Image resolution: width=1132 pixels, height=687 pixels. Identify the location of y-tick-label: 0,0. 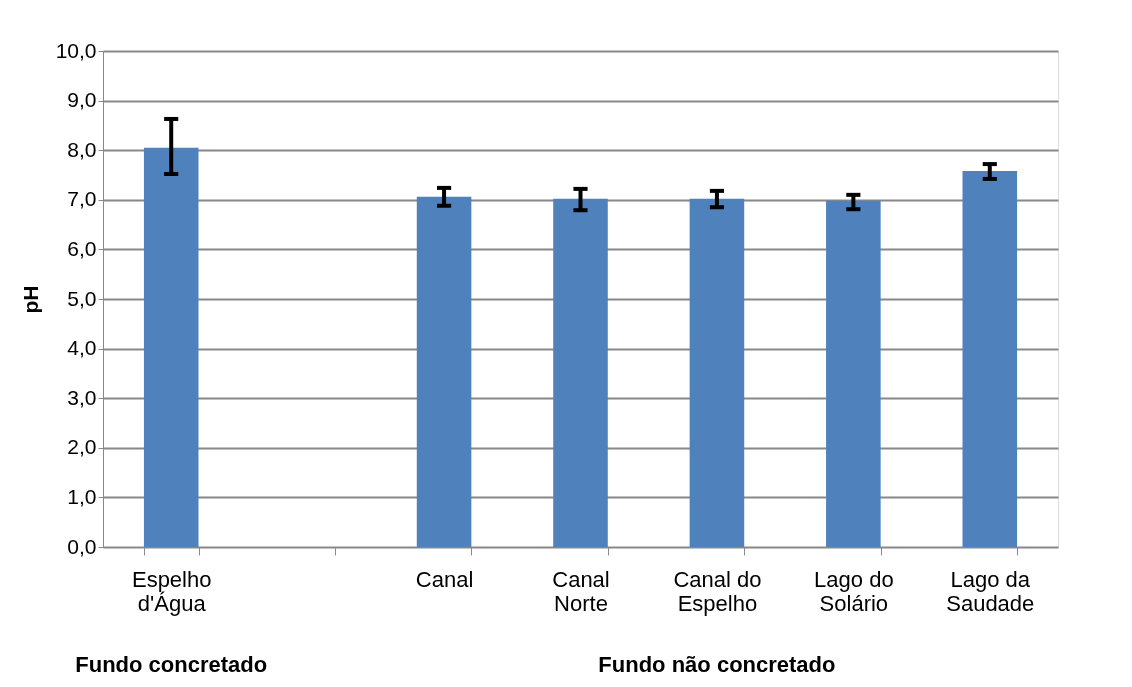
(82, 546).